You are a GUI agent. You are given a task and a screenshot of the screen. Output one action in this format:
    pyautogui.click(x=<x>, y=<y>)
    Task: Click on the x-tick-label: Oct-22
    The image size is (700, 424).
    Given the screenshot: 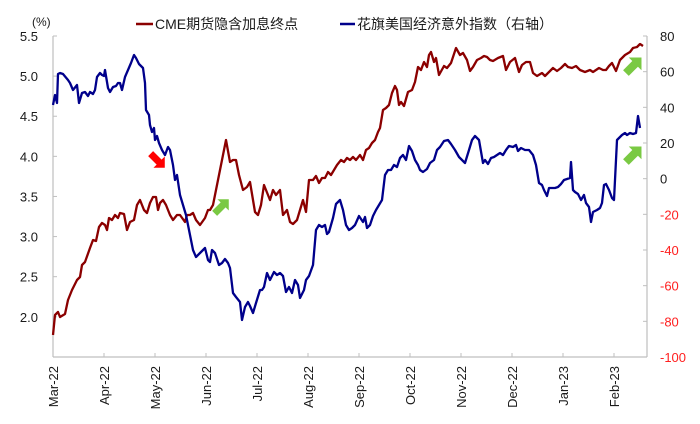 What is the action you would take?
    pyautogui.click(x=410, y=385)
    